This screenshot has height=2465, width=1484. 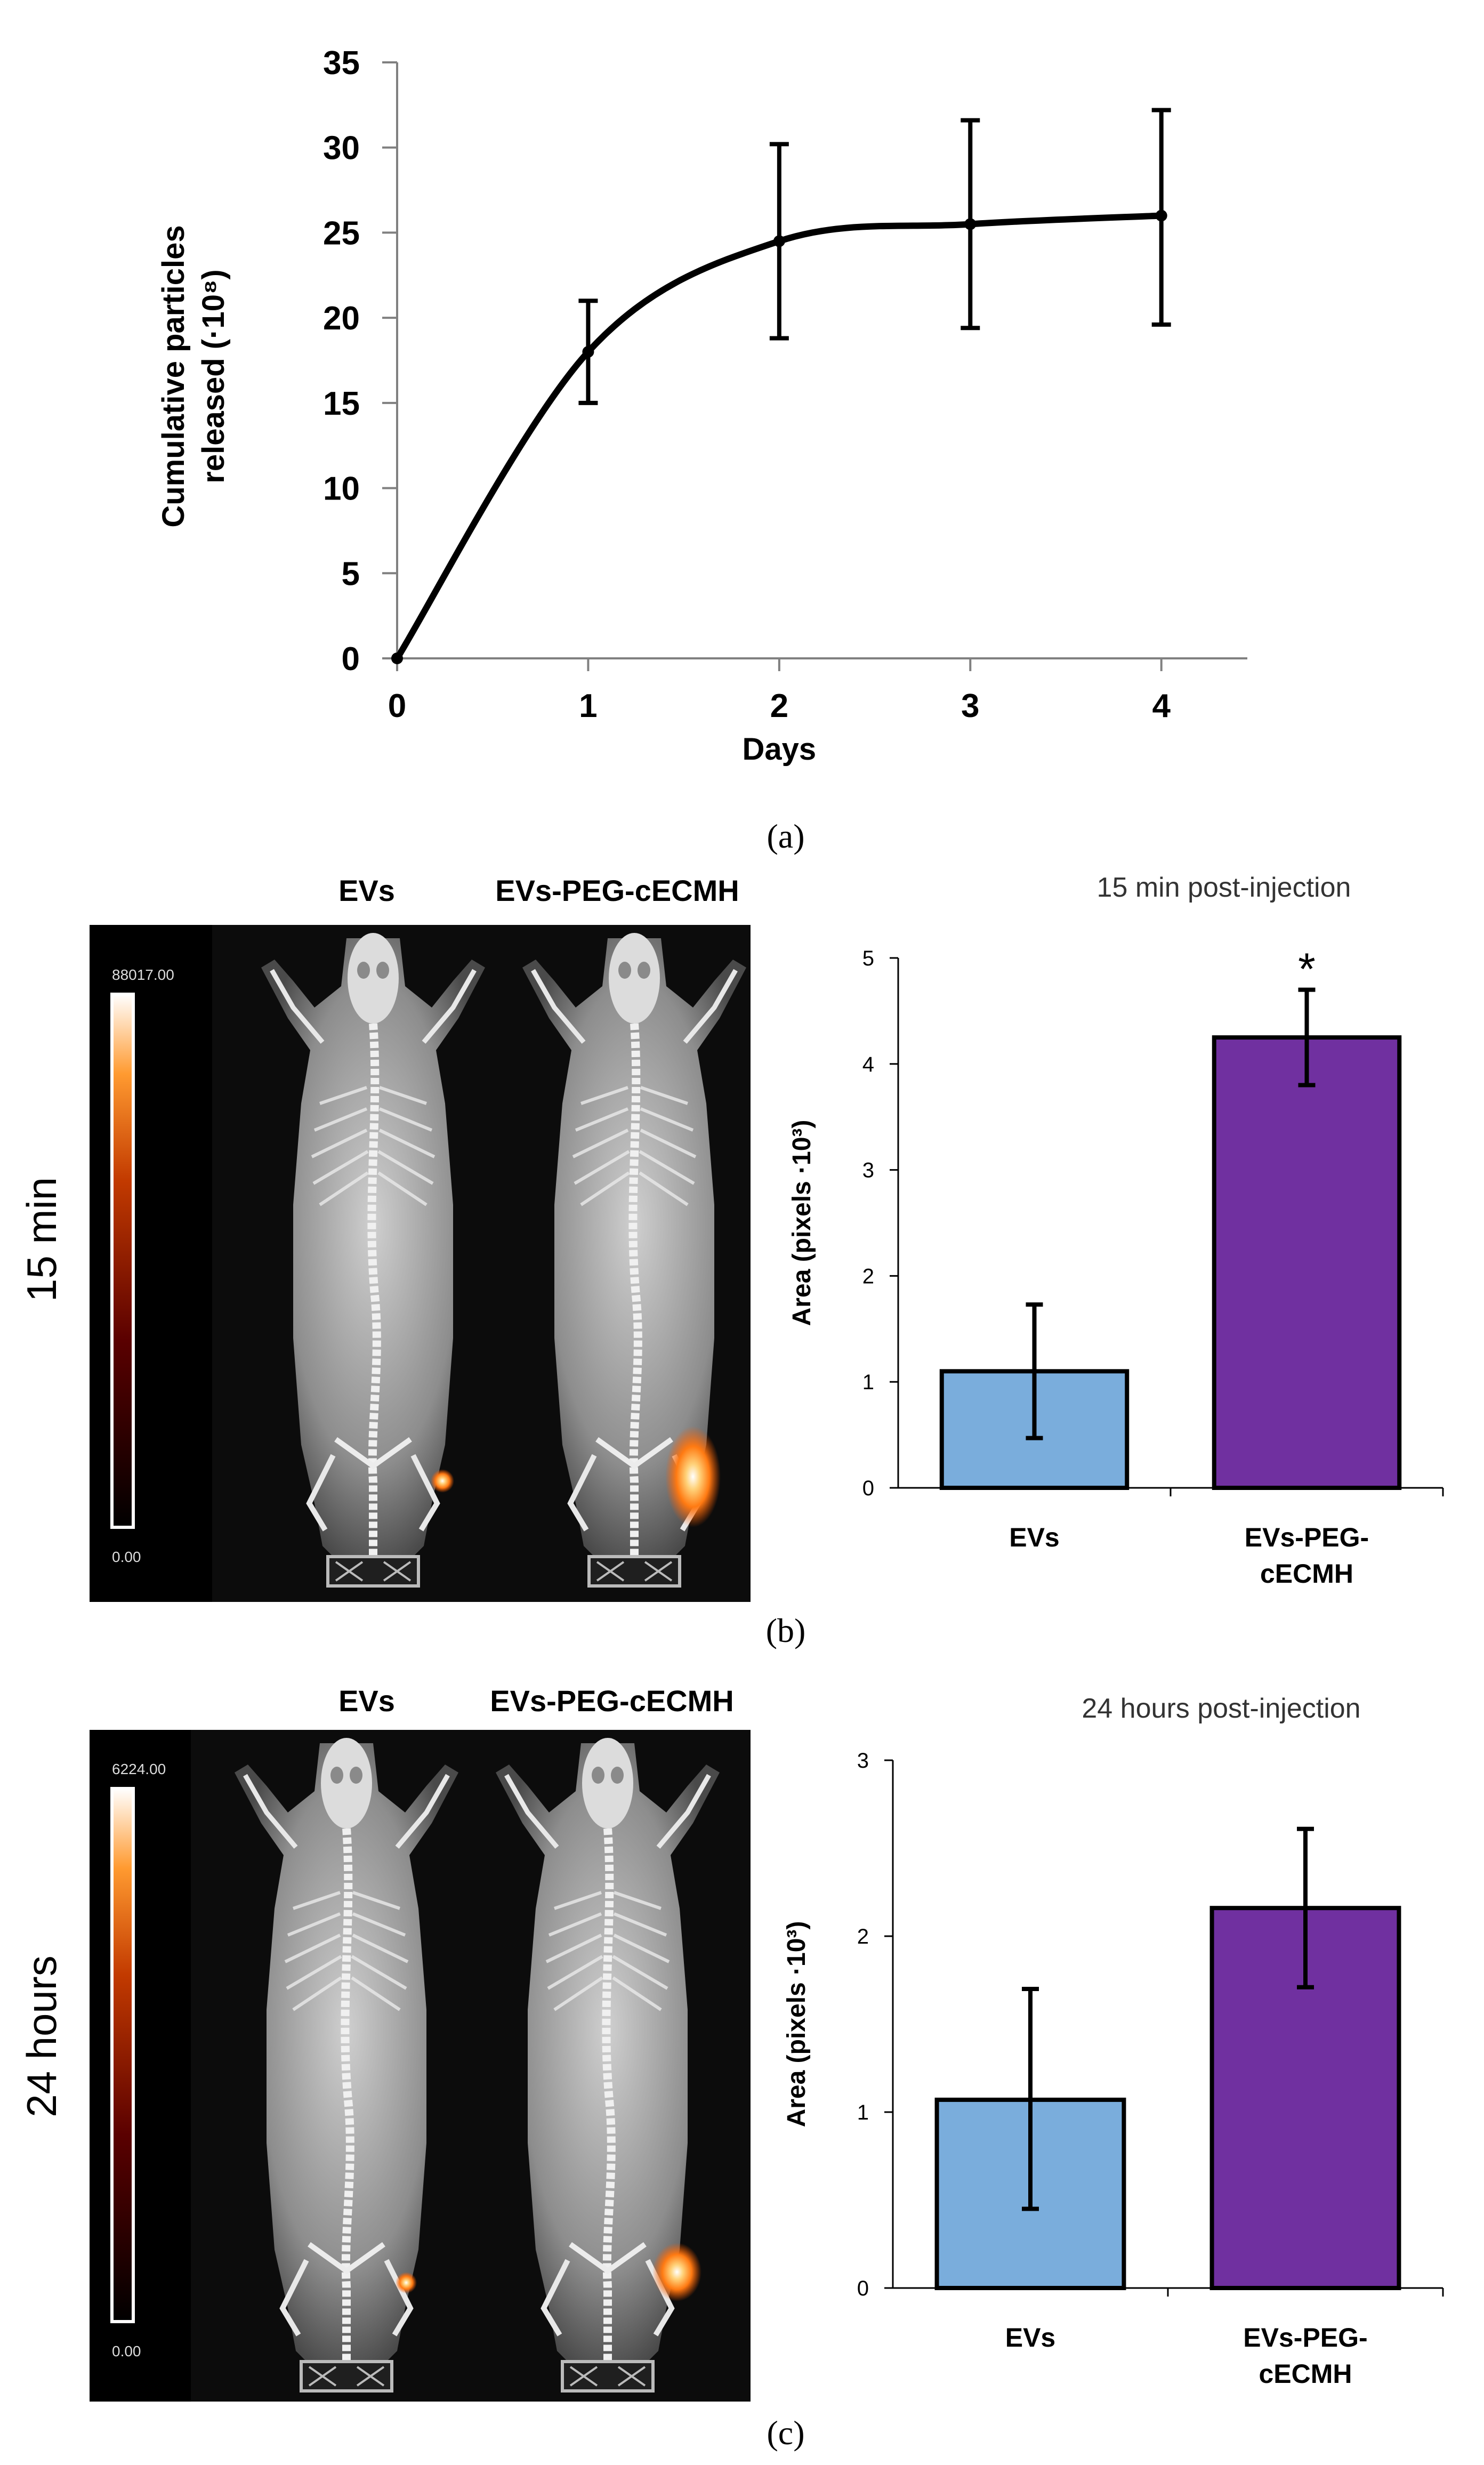 What do you see at coordinates (341, 63) in the screenshot?
I see `y-tick-label: 35` at bounding box center [341, 63].